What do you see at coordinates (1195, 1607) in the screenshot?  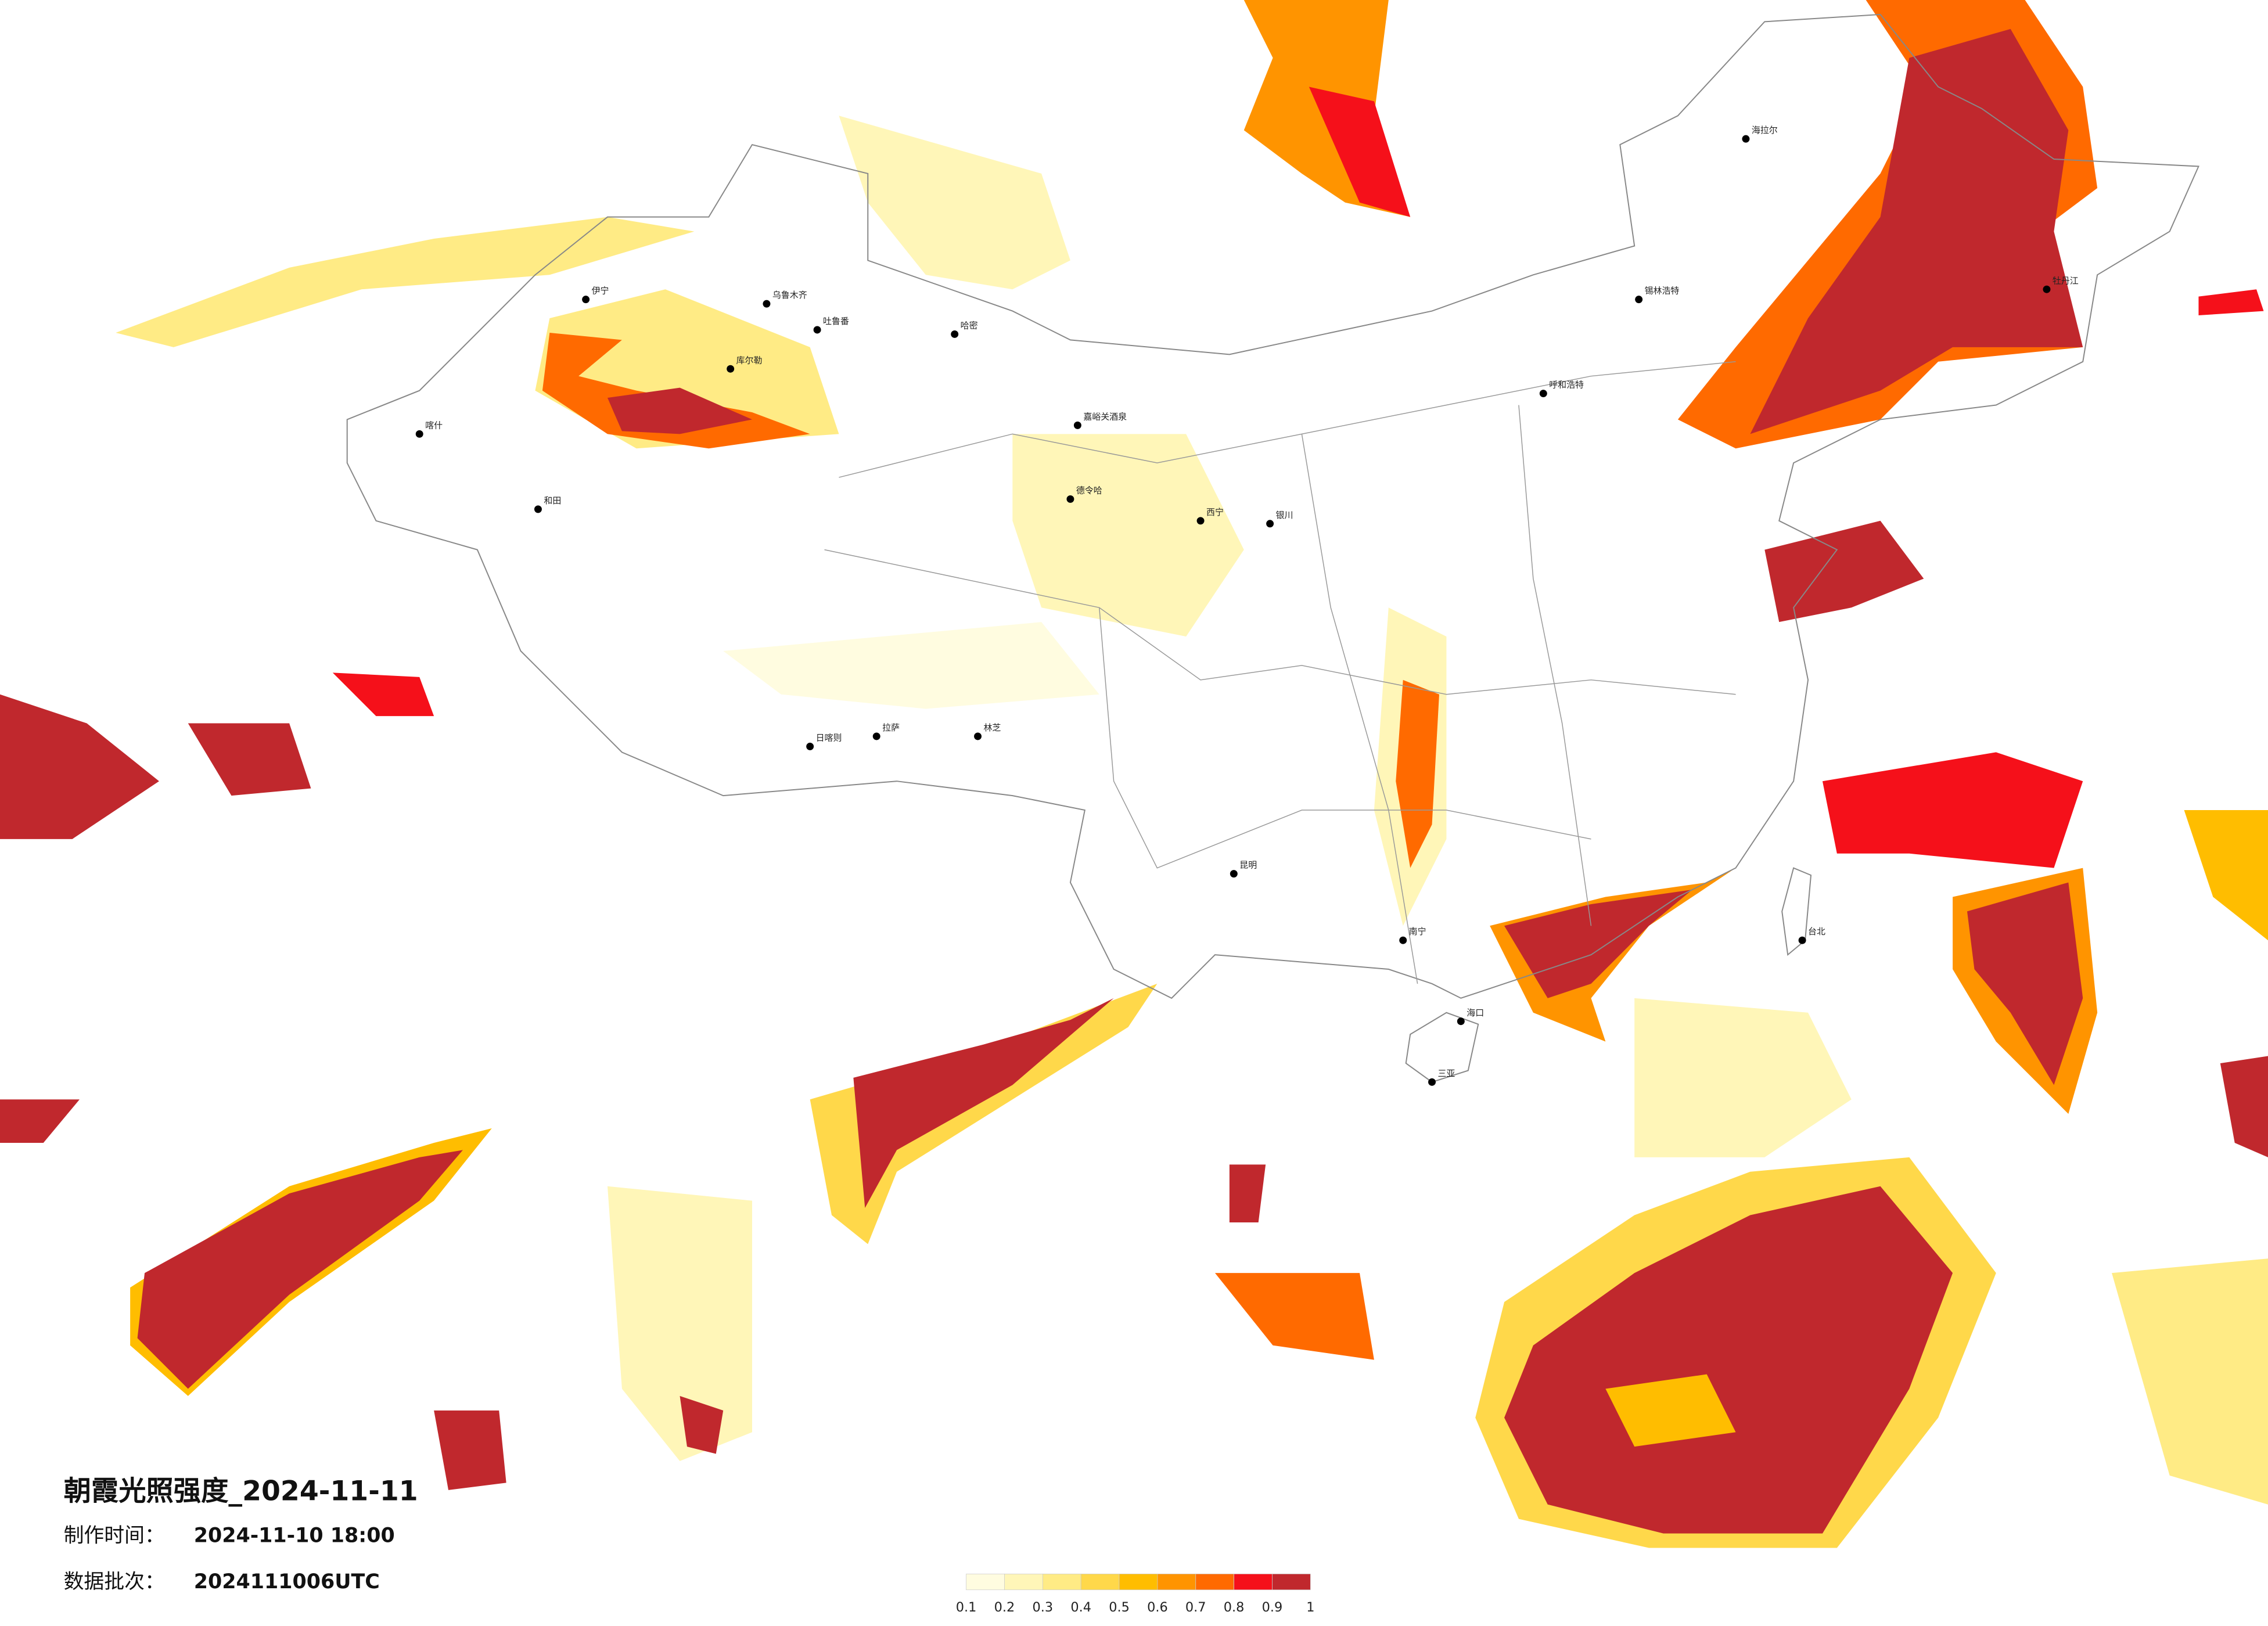 I see `legend-tick-label: 0.7` at bounding box center [1195, 1607].